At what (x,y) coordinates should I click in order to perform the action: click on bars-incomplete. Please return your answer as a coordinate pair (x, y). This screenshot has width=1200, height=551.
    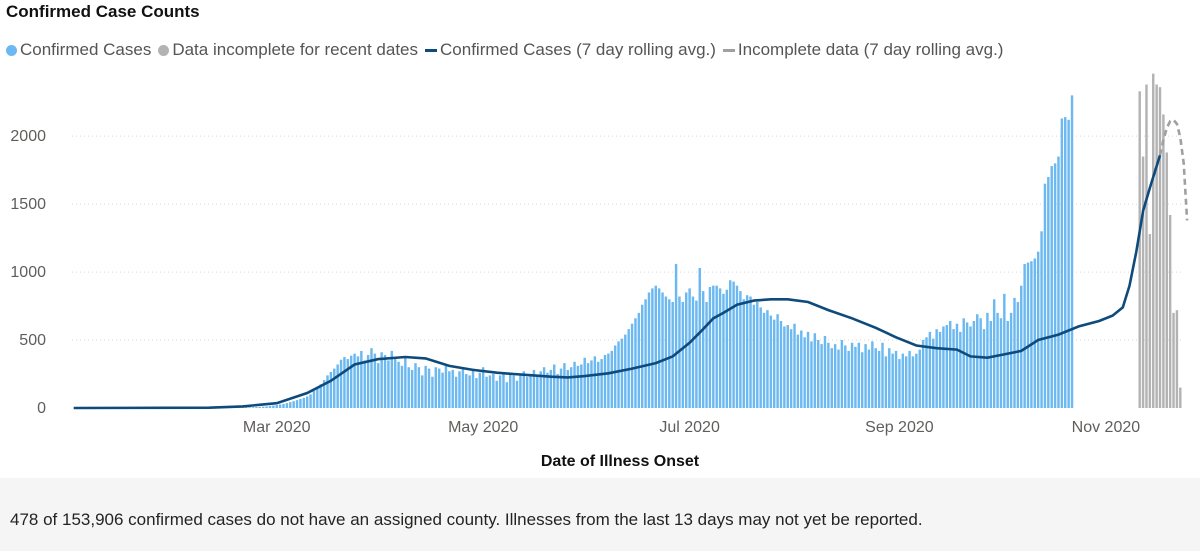
    Looking at the image, I should click on (1160, 241).